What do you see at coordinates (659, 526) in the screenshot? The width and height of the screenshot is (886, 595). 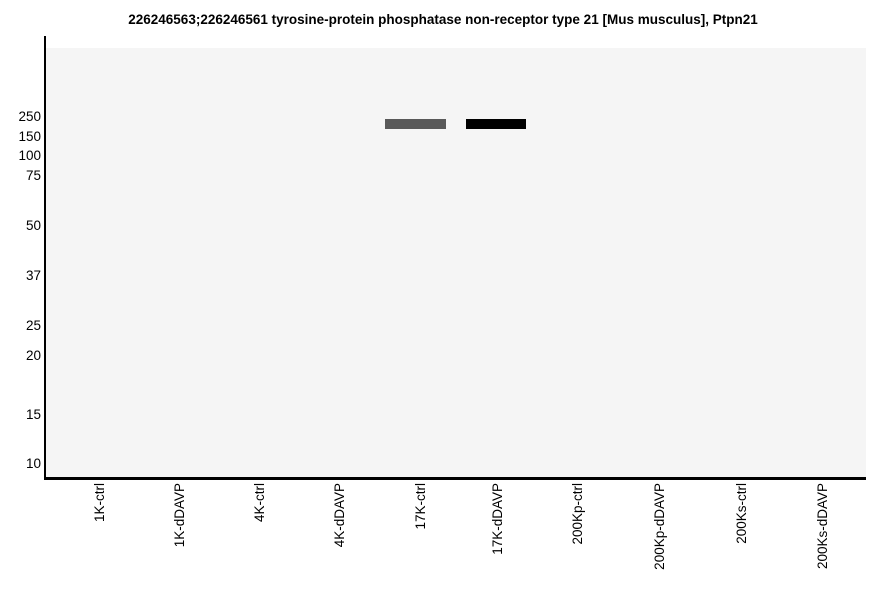 I see `lane-label-200kp-ddavp: 200Kp-dDAVP` at bounding box center [659, 526].